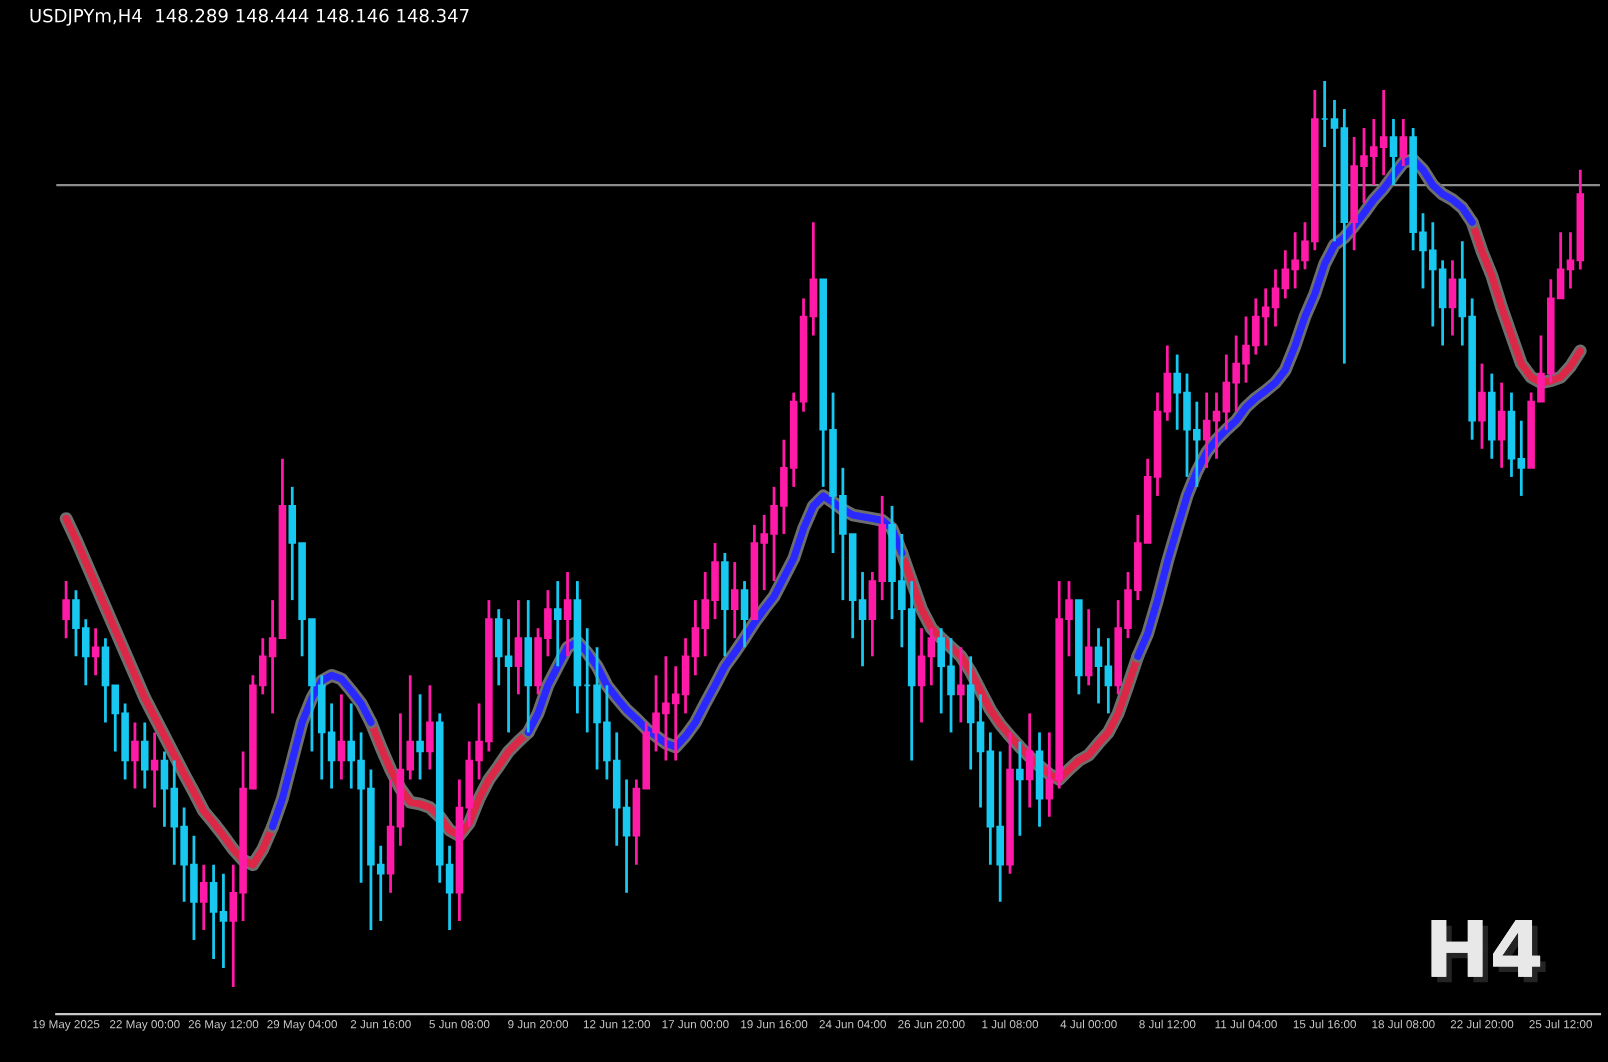 The height and width of the screenshot is (1062, 1608). Describe the element at coordinates (249, 17) in the screenshot. I see `chart-title: USDJPYm,H4 148.289 148.444 148.146 148.347` at that location.